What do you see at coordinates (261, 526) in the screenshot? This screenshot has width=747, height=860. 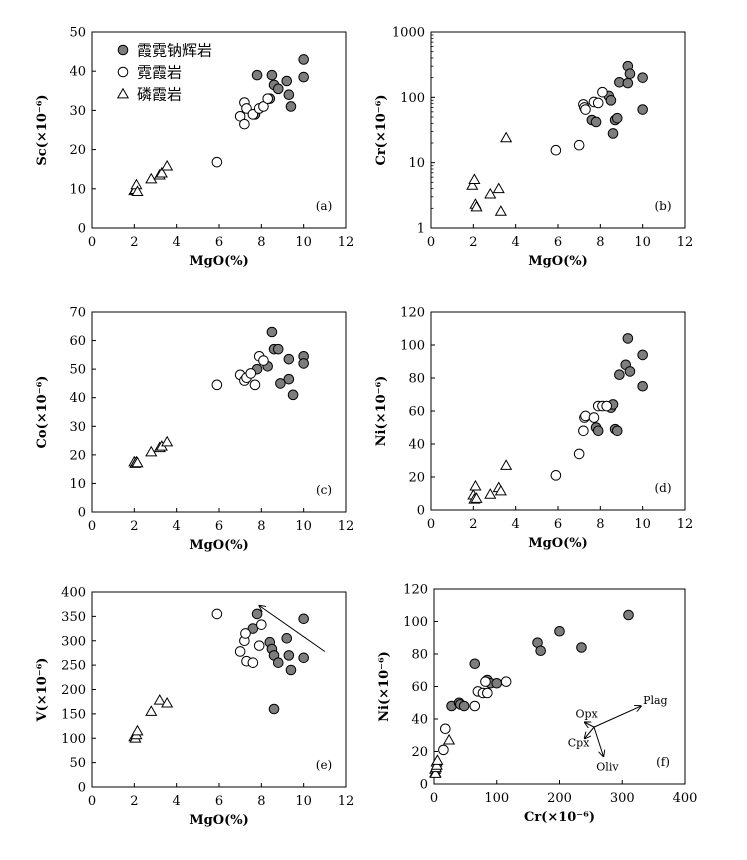 I see `x-tick-label: 8` at bounding box center [261, 526].